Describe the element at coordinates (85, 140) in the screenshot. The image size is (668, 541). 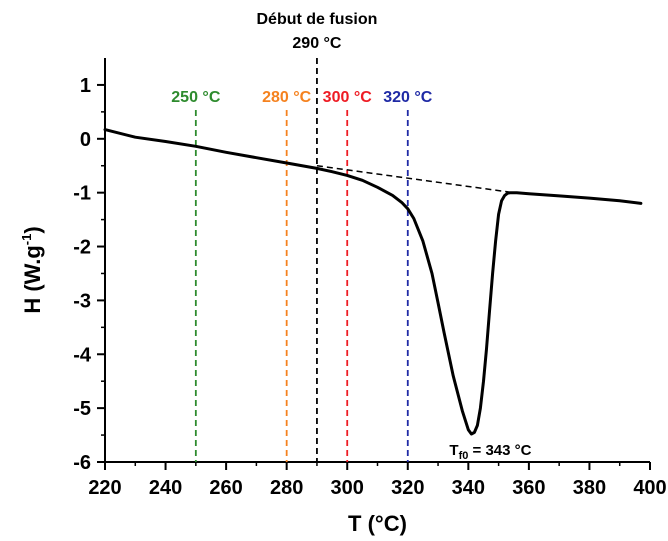
I see `y-tick-label: 0` at that location.